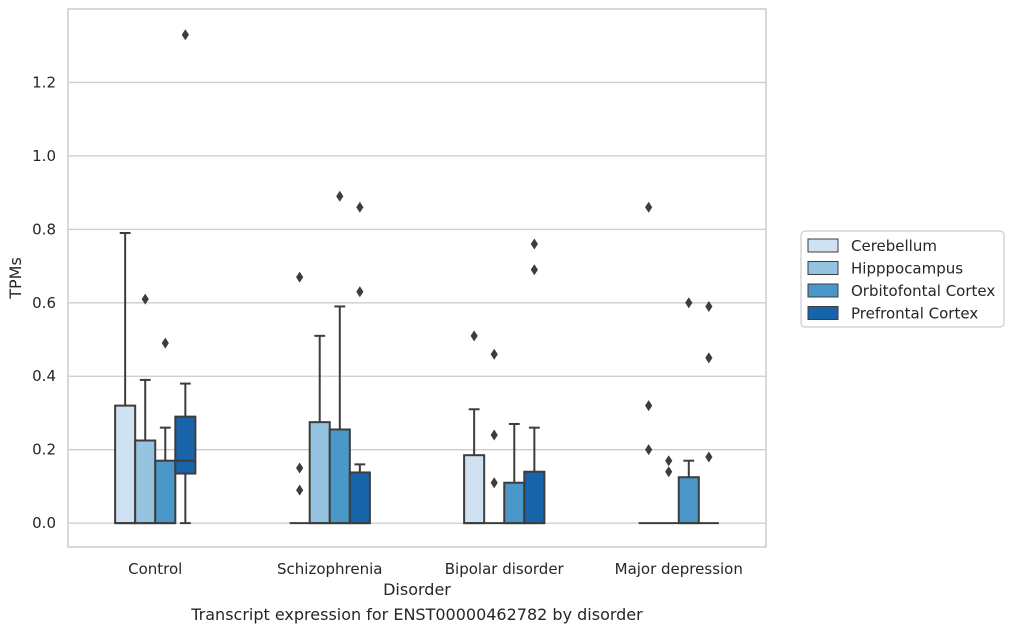 Image resolution: width=1014 pixels, height=634 pixels. Describe the element at coordinates (44, 523) in the screenshot. I see `y-tick-label: 0.0` at that location.